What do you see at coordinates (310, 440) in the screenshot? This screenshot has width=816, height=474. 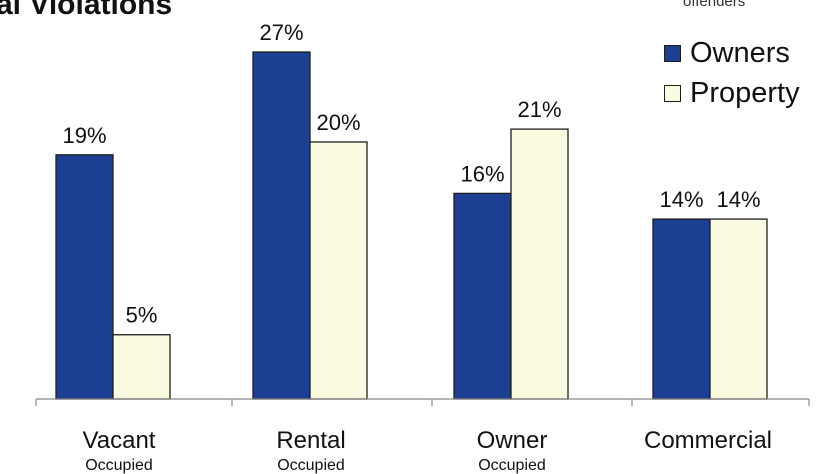 I see `x-tick-label: Rental` at bounding box center [310, 440].